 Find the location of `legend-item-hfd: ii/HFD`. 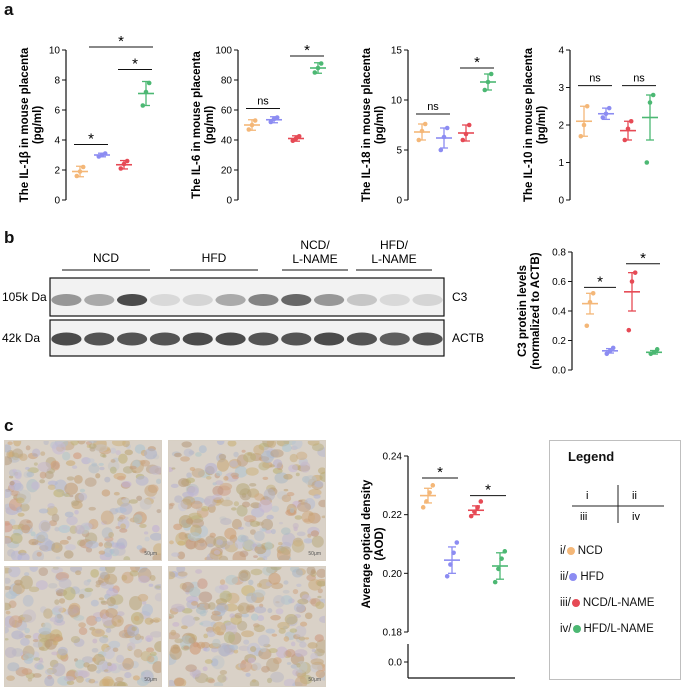

legend-item-hfd: ii/HFD is located at coordinates (582, 577).